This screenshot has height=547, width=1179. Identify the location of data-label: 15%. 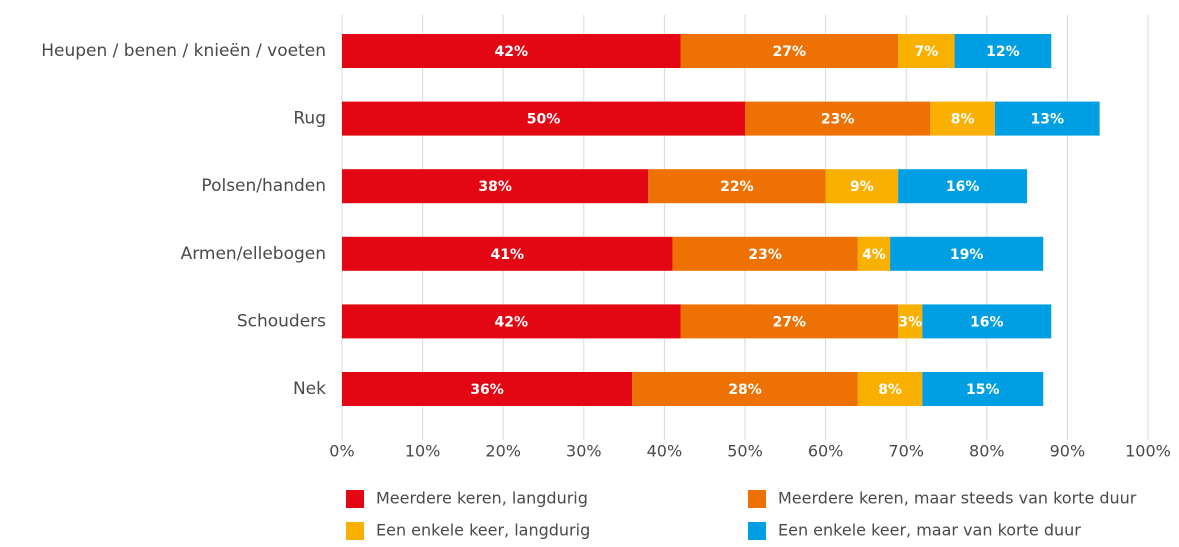
(983, 390).